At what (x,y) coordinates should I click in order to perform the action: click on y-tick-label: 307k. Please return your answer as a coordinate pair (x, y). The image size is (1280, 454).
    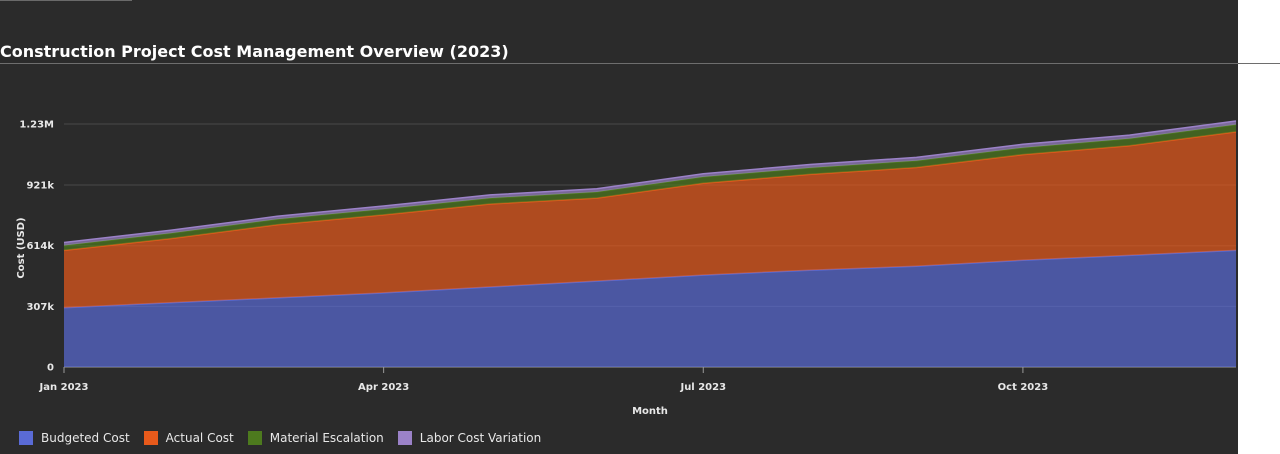
    Looking at the image, I should click on (40, 307).